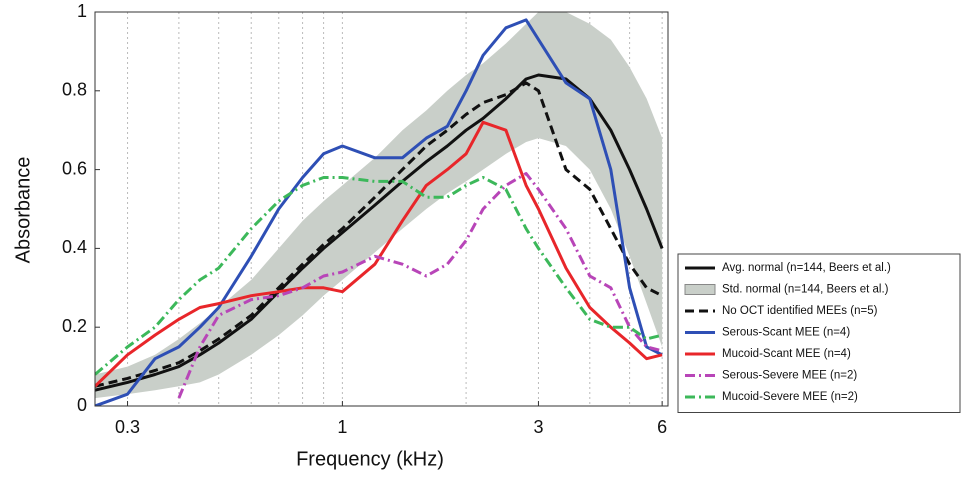 This screenshot has height=481, width=962. Describe the element at coordinates (805, 290) in the screenshot. I see `legend-label: Std. normal (n=144, Beers et al.)` at that location.